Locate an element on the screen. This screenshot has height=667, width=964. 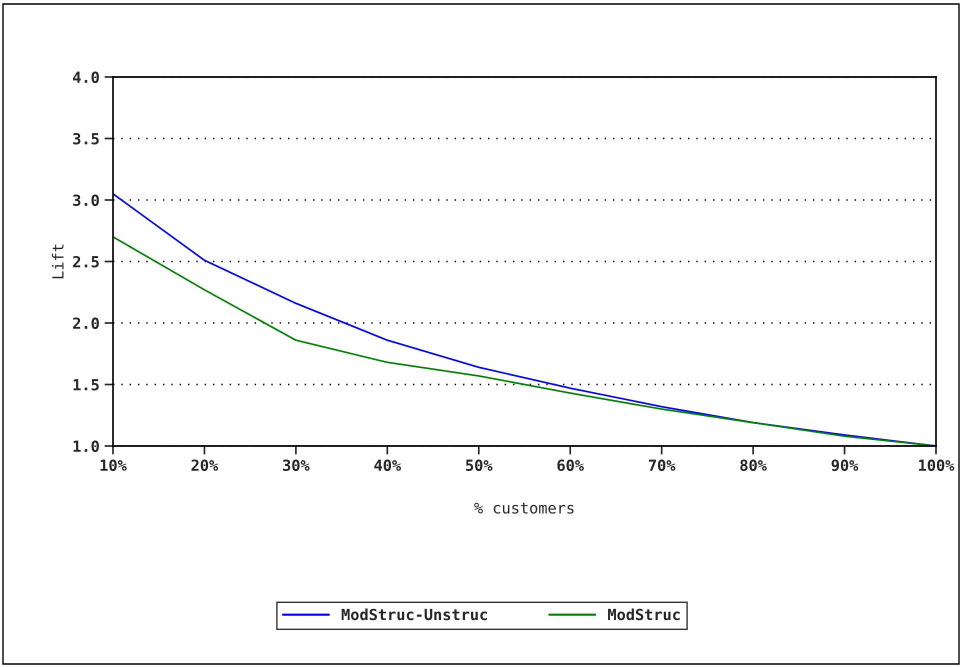
y-tick-label: 2.0 is located at coordinates (86, 323).